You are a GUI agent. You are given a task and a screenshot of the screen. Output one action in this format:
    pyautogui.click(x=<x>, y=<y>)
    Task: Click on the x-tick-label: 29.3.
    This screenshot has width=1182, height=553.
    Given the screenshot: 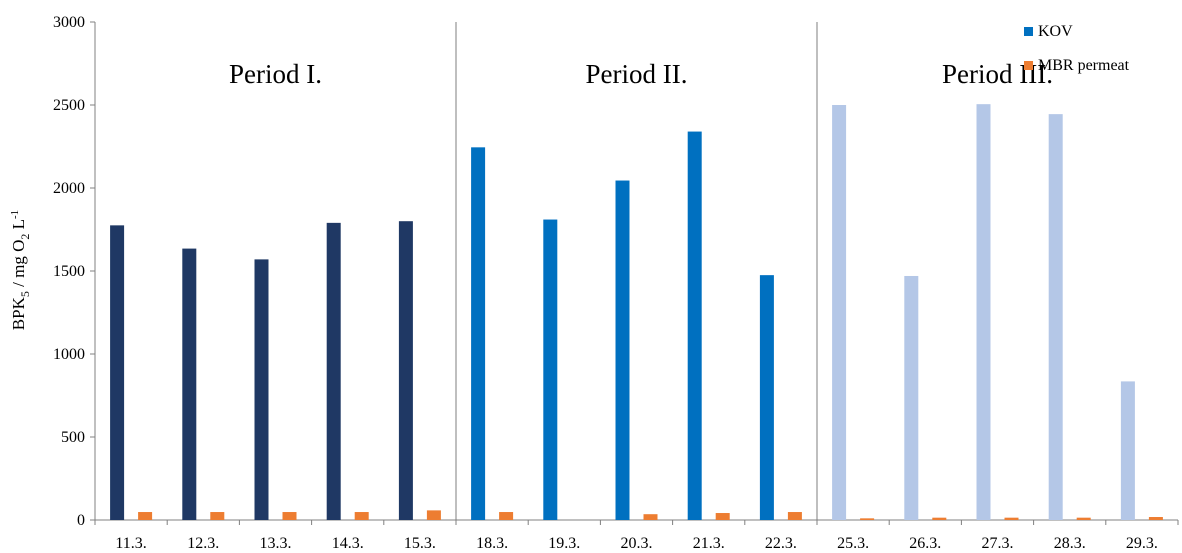 What is the action you would take?
    pyautogui.click(x=1142, y=543)
    